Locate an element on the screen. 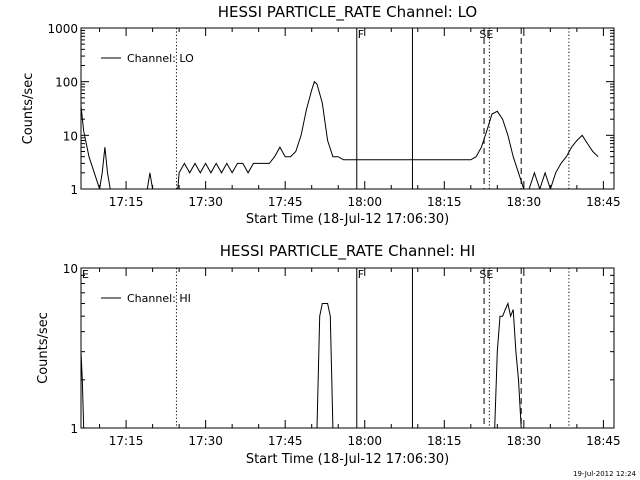  legend-label: Channel: HI is located at coordinates (159, 298).